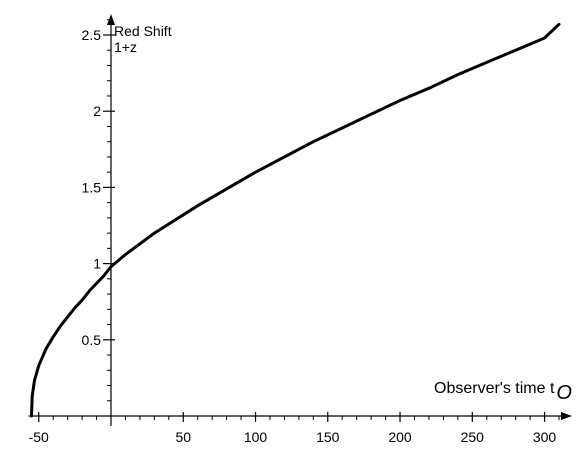 The height and width of the screenshot is (450, 588). I want to click on x-tick-label: 50, so click(183, 437).